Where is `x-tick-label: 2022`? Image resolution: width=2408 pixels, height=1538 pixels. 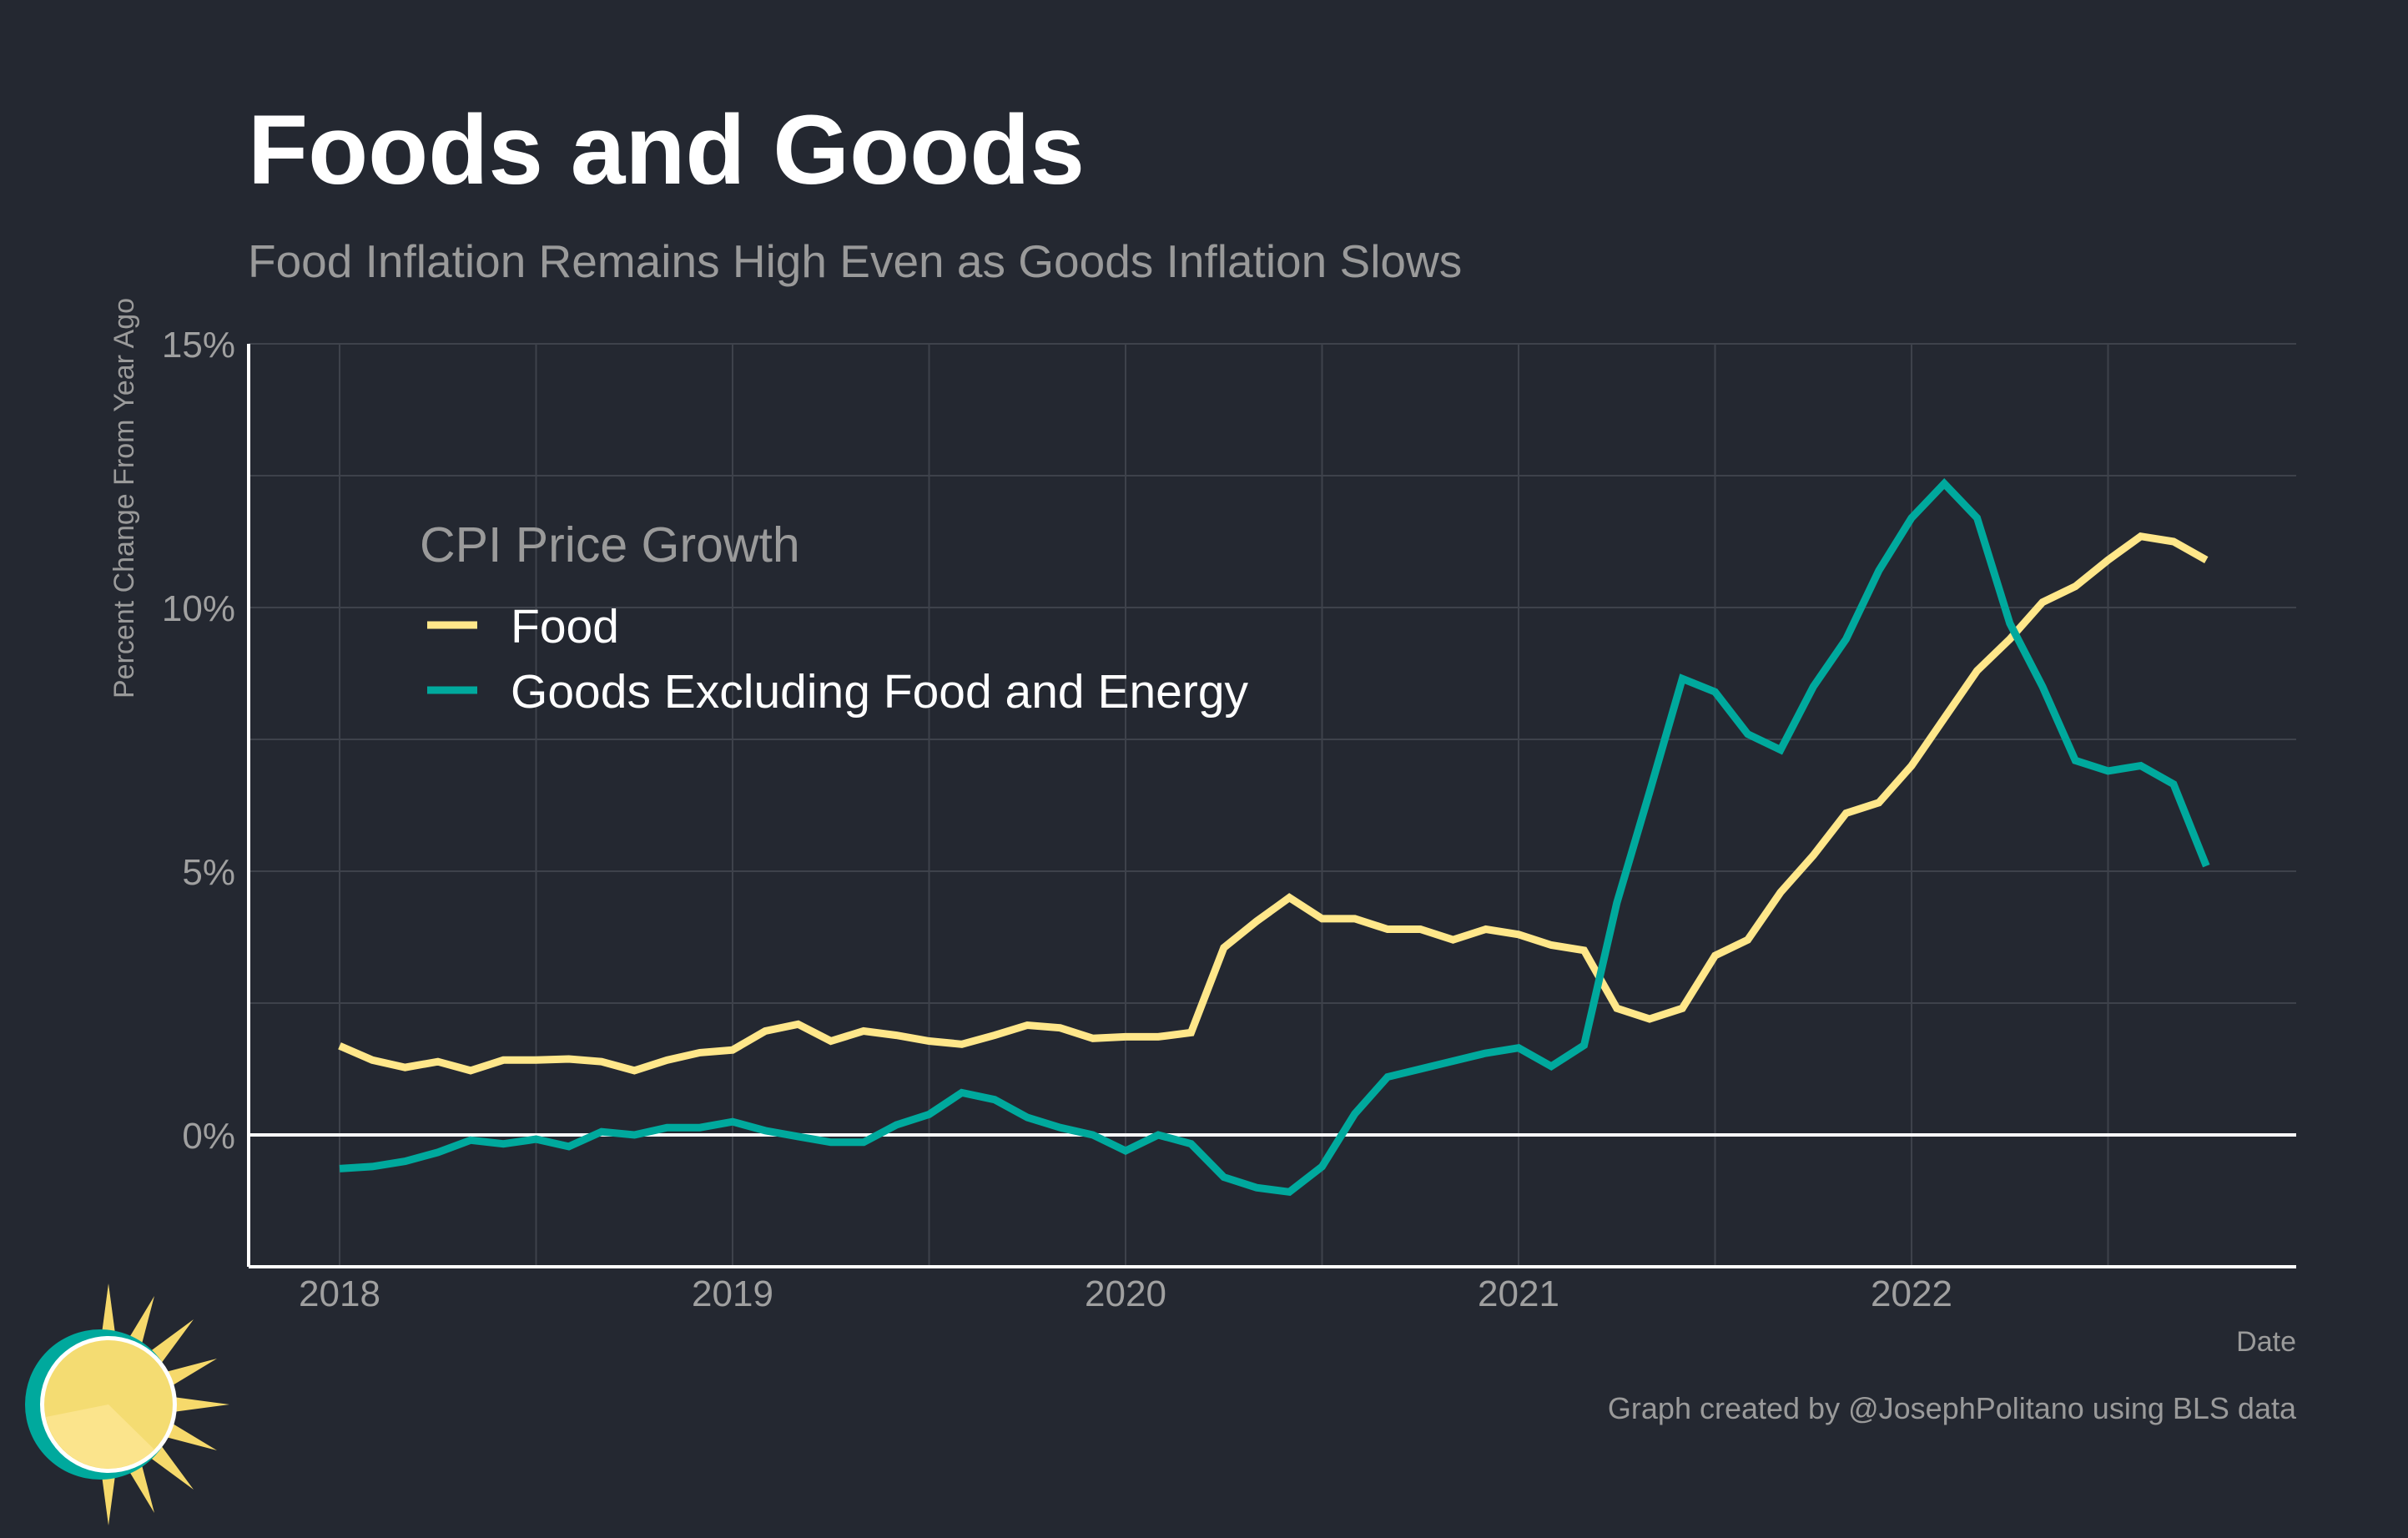 x-tick-label: 2022 is located at coordinates (1911, 1293).